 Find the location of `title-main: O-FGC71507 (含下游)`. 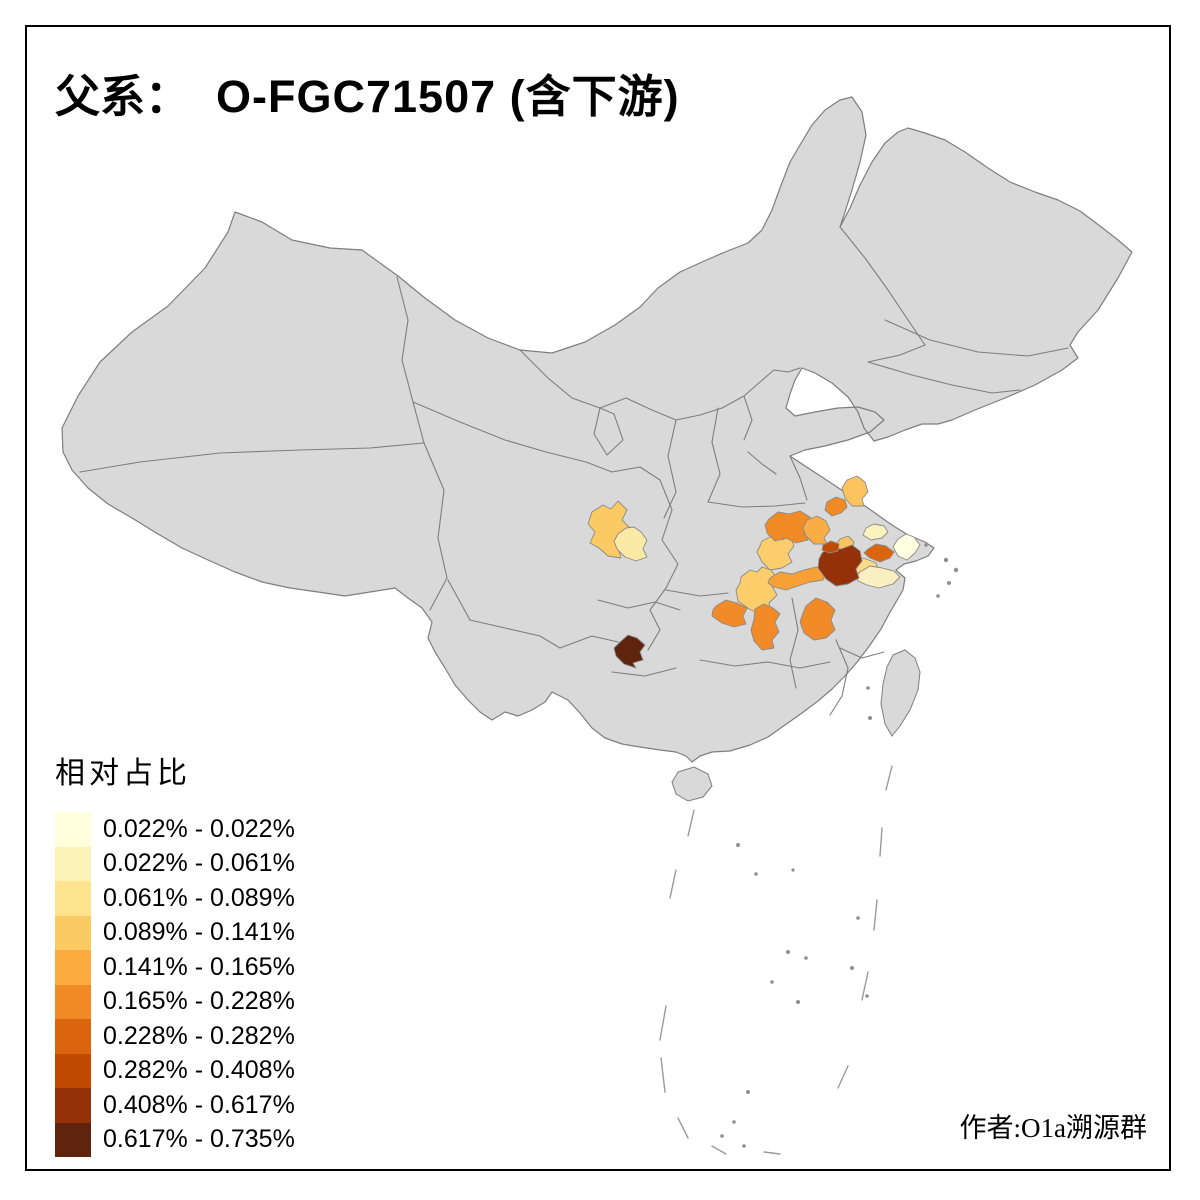

title-main: O-FGC71507 (含下游) is located at coordinates (448, 96).